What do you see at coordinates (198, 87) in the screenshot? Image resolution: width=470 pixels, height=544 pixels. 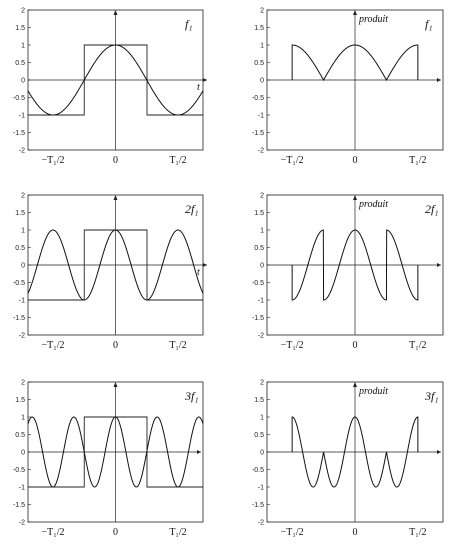 I see `t-axis-label: t` at bounding box center [198, 87].